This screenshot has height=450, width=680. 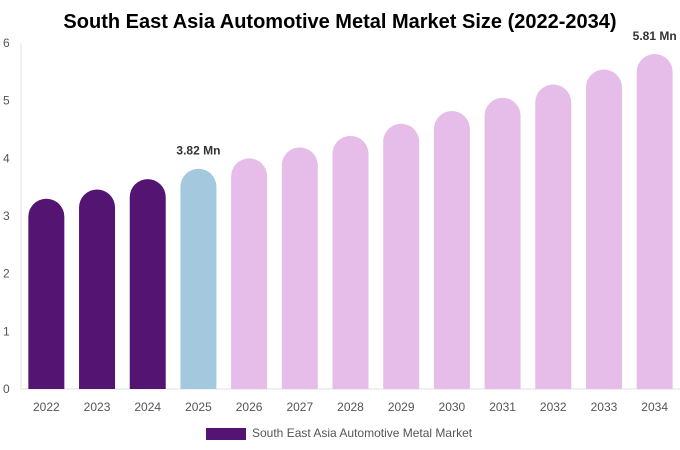 What do you see at coordinates (198, 151) in the screenshot?
I see `data-label: 3.82 Mn` at bounding box center [198, 151].